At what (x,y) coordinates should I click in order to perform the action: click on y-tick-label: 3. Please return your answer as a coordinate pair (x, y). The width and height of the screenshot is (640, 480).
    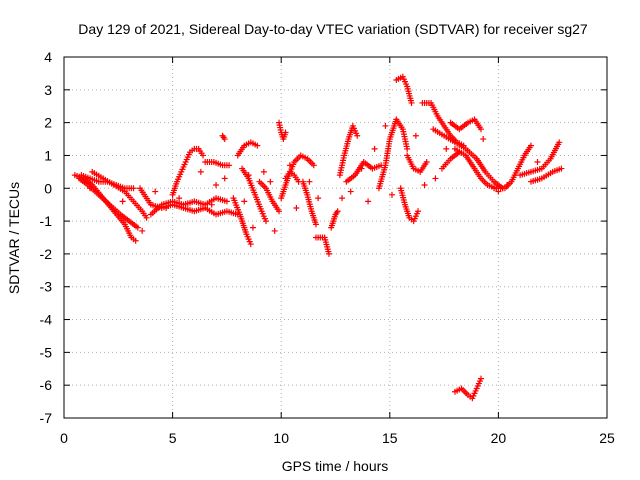
    Looking at the image, I should click on (48, 90).